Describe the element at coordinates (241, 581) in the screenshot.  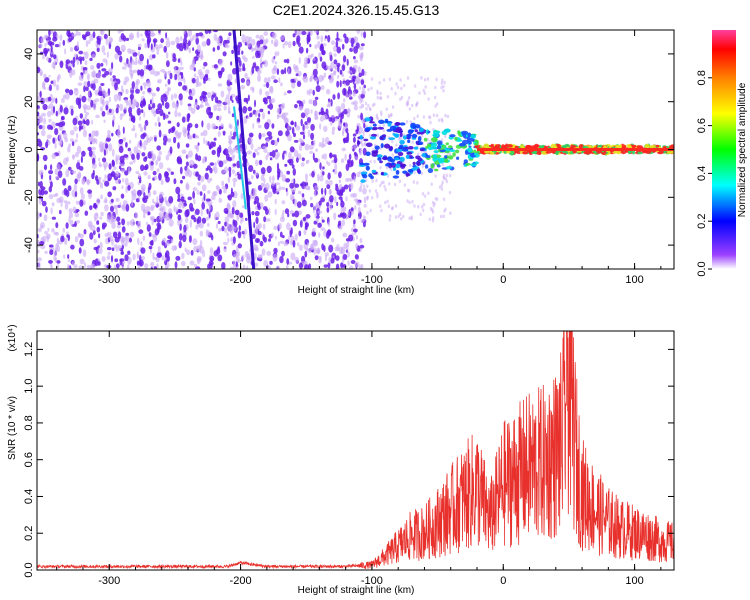
I see `snr-x-tick-label: -200` at that location.